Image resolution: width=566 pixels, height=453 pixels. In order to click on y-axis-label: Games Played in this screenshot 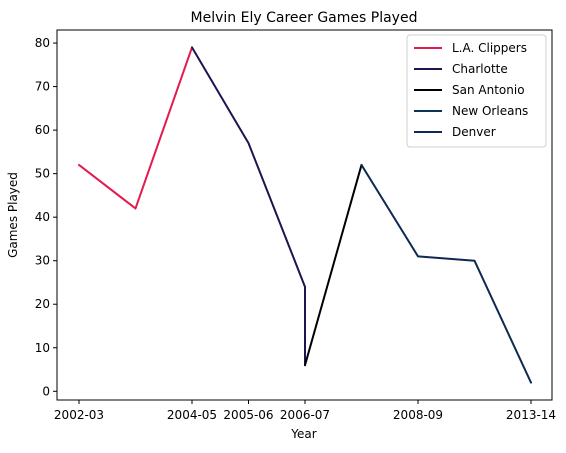, I will do `click(13, 215)`.